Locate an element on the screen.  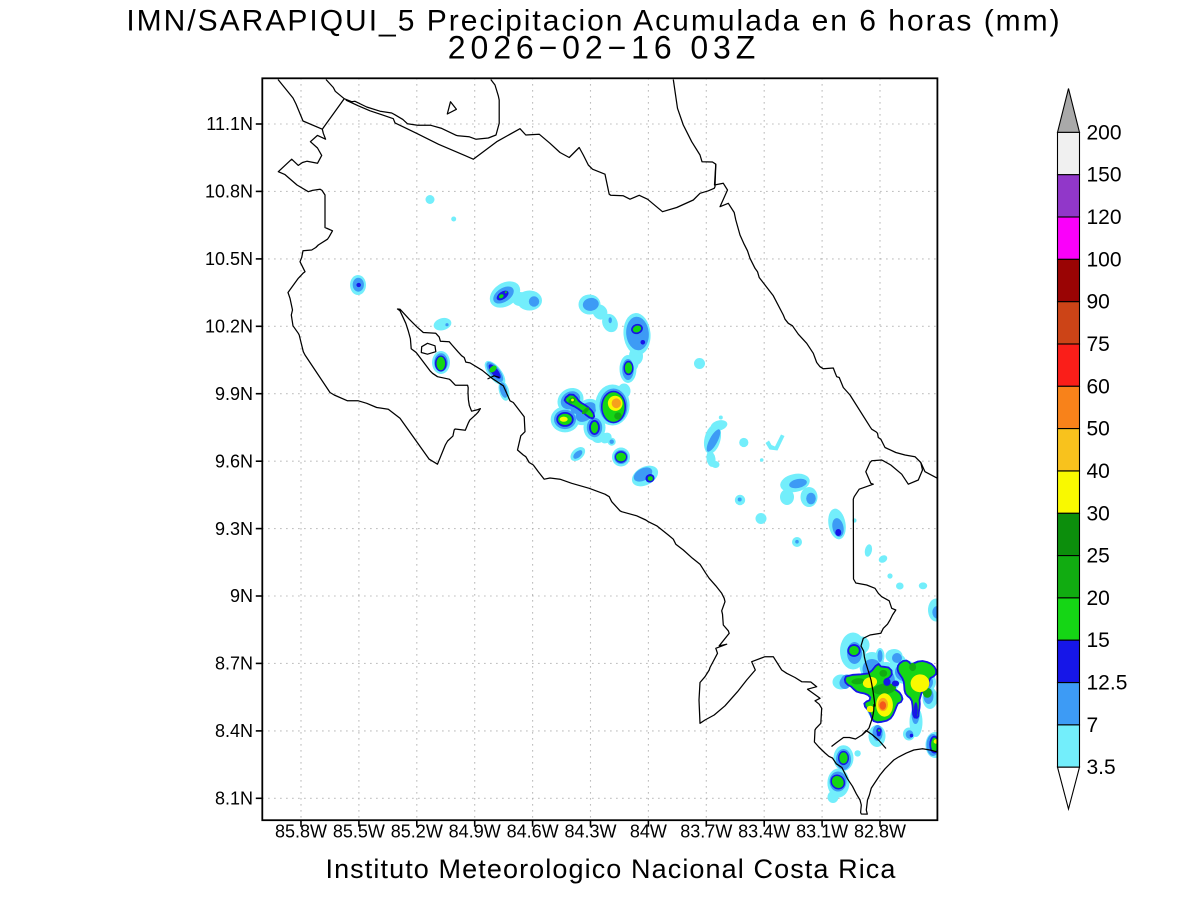
svg-text: 84.3W is located at coordinates (590, 832).